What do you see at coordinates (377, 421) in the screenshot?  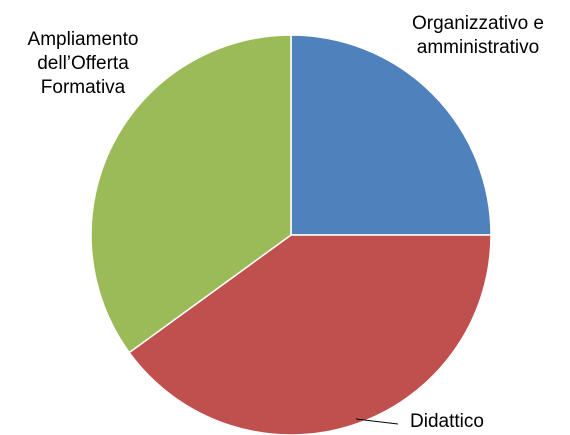 I see `leader-line` at bounding box center [377, 421].